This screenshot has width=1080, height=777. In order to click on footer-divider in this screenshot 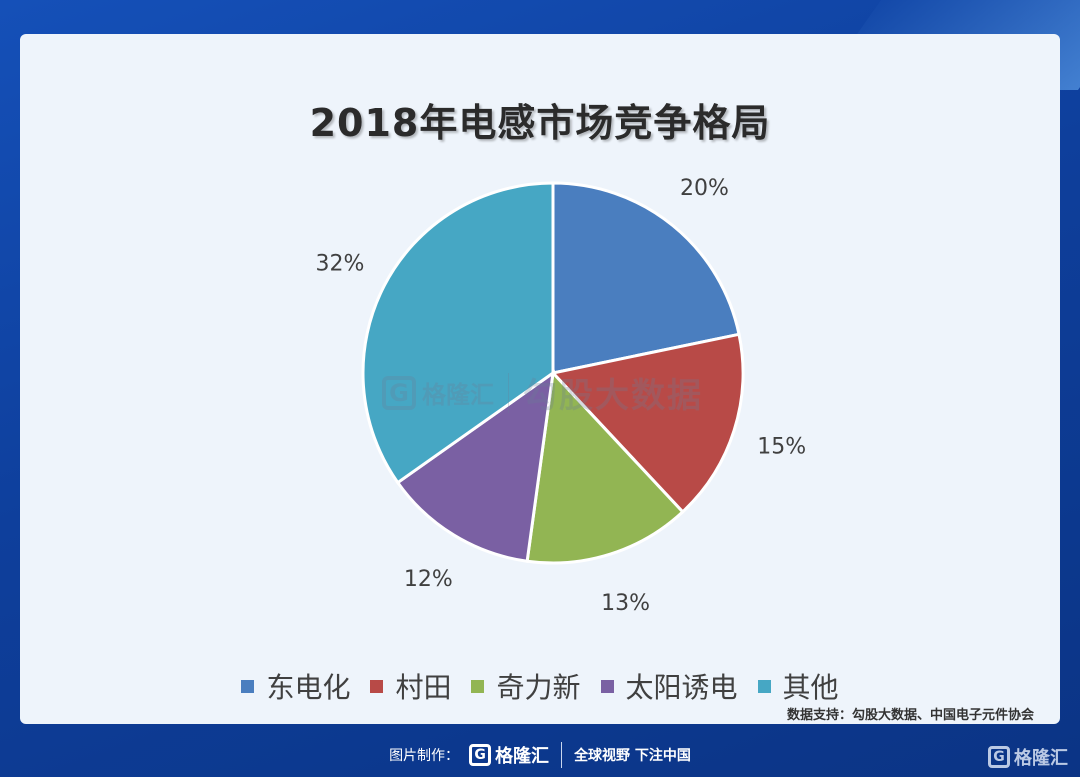, I will do `click(562, 755)`.